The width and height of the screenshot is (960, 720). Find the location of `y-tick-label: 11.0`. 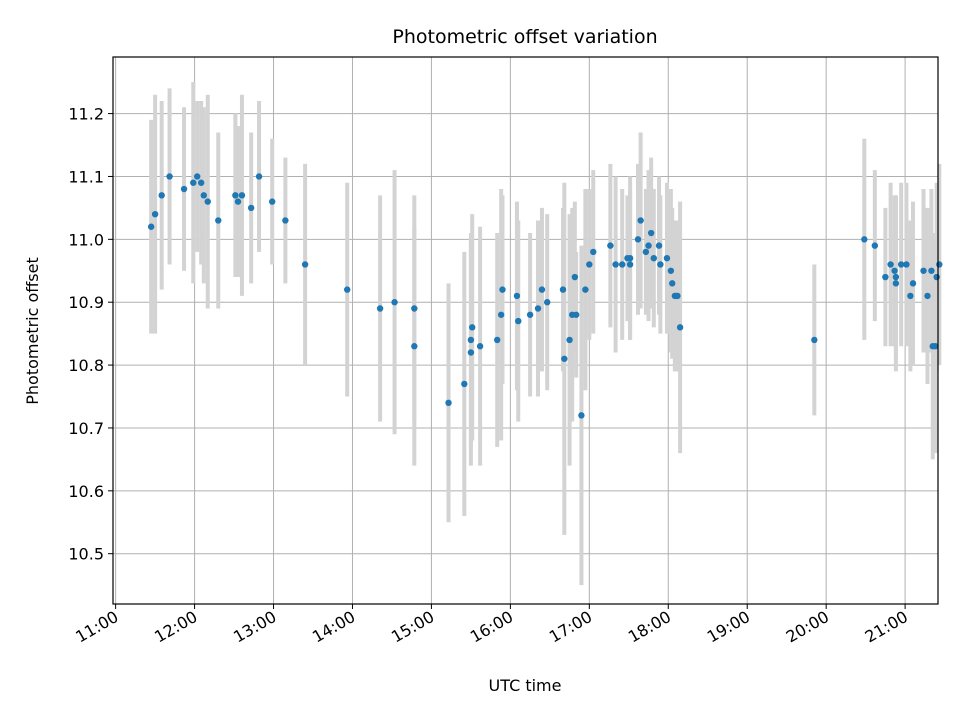

y-tick-label: 11.0 is located at coordinates (86, 239).